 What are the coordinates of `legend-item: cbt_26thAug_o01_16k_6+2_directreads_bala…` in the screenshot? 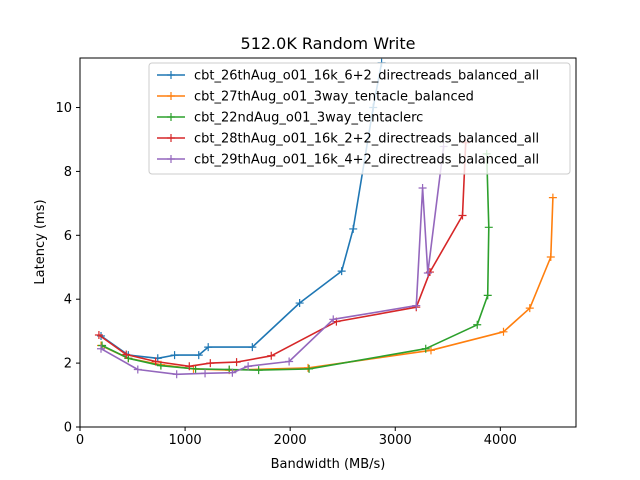 It's located at (348, 76).